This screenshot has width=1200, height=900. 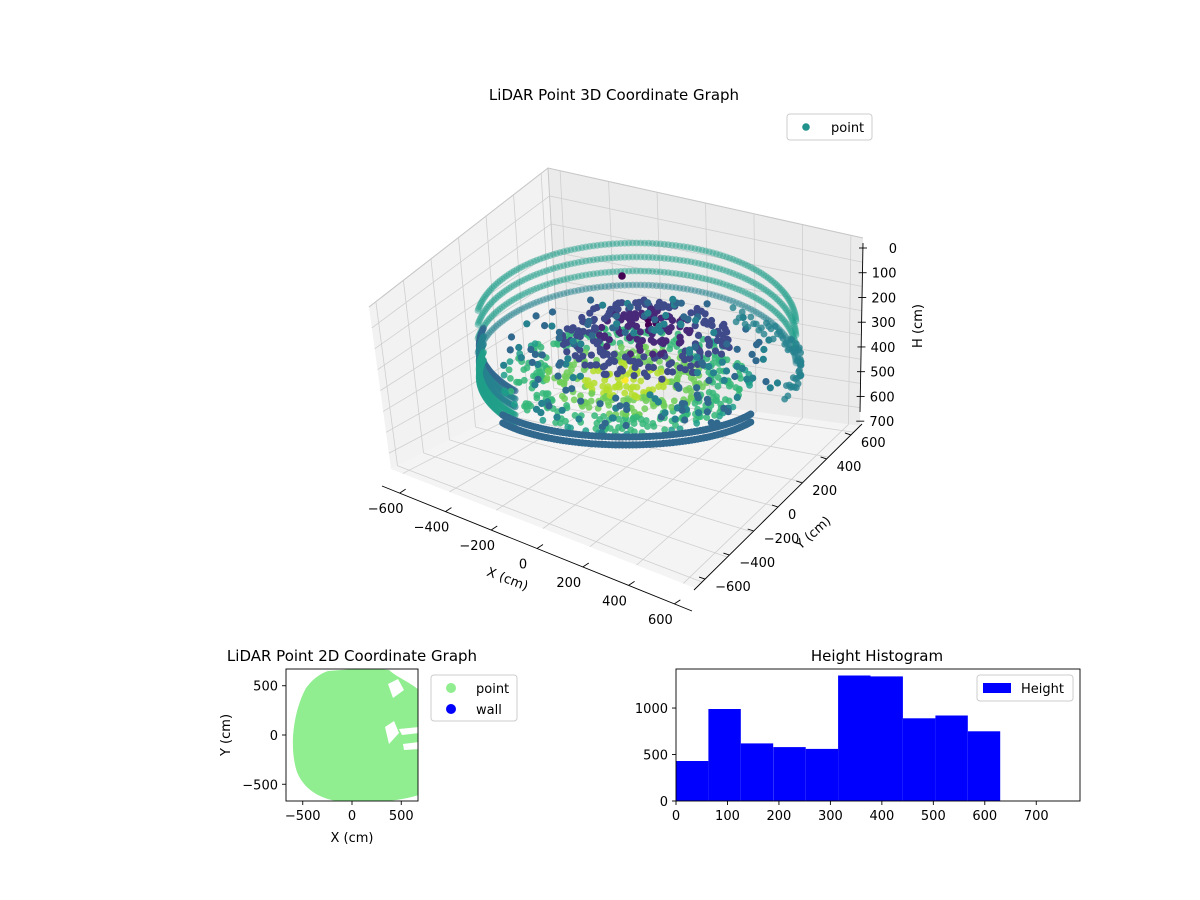 I want to click on z-axis-label-3d: H (cm), so click(x=918, y=326).